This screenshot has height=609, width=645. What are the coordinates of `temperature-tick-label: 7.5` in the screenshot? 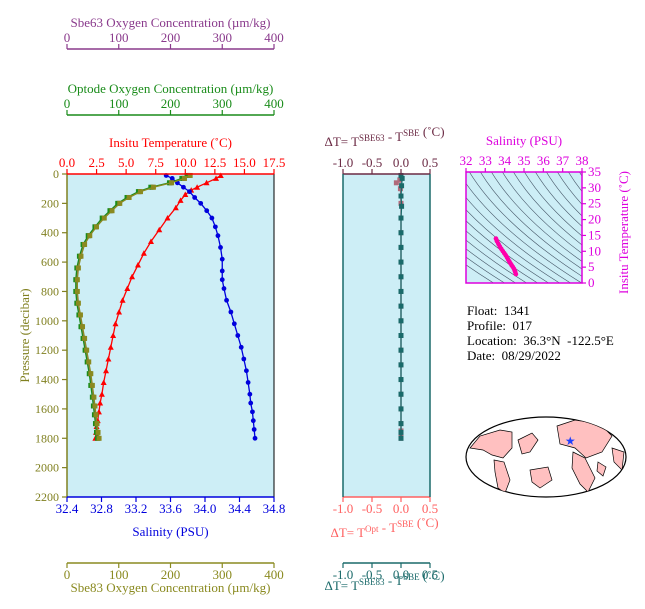 It's located at (156, 162).